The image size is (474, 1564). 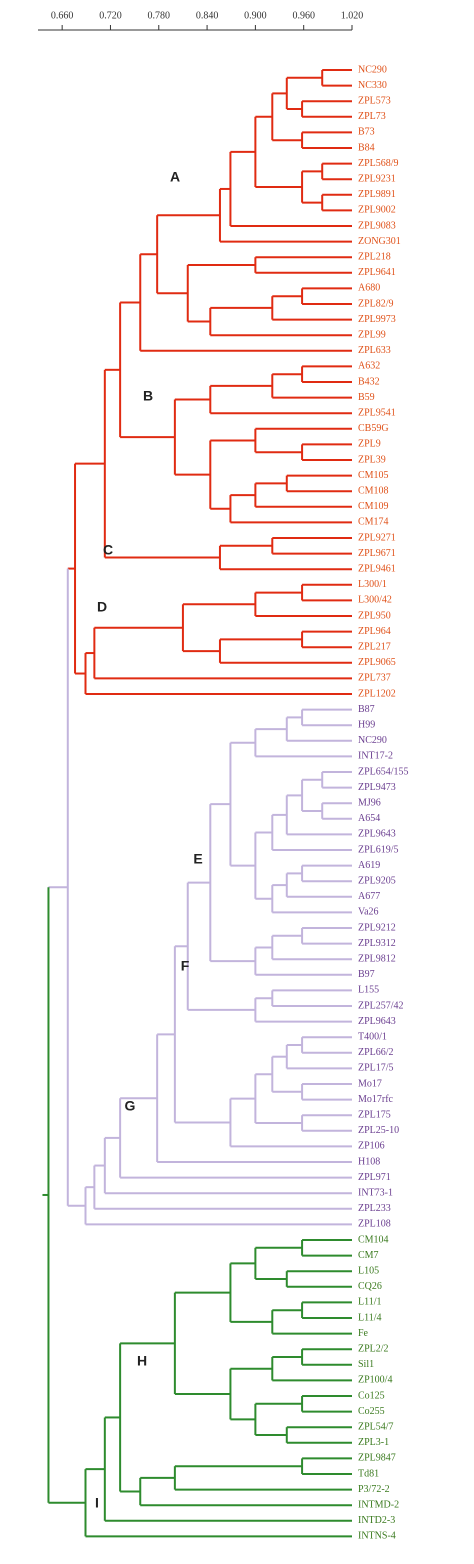 I want to click on leaf-label: T400/1, so click(x=372, y=1036).